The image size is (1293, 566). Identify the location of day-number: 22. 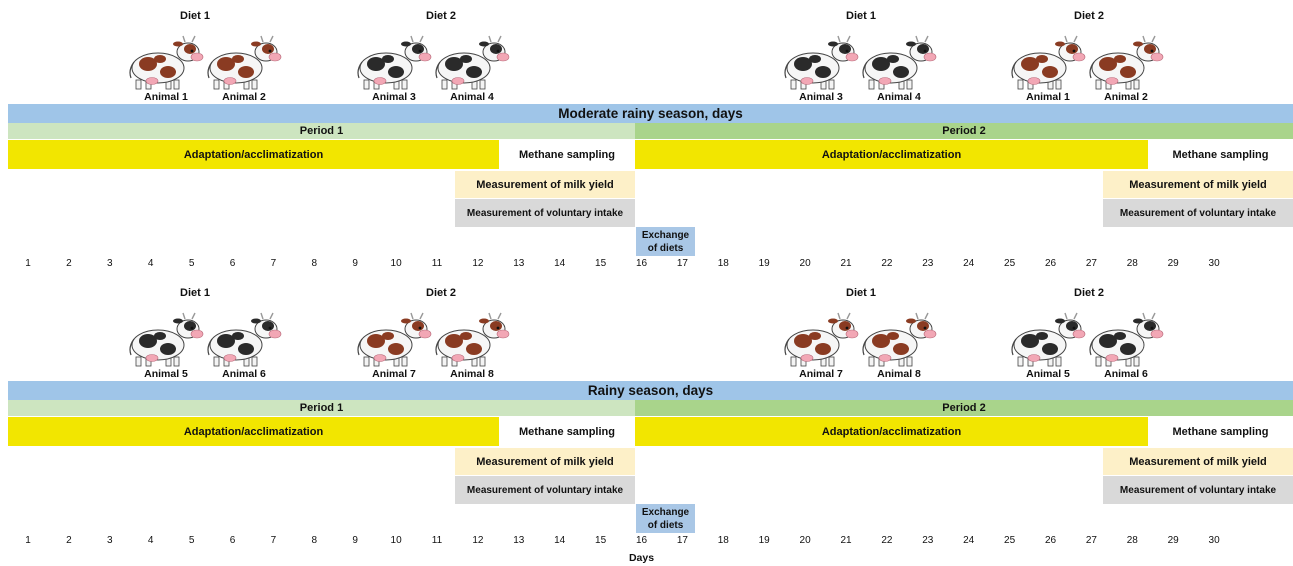
(887, 540).